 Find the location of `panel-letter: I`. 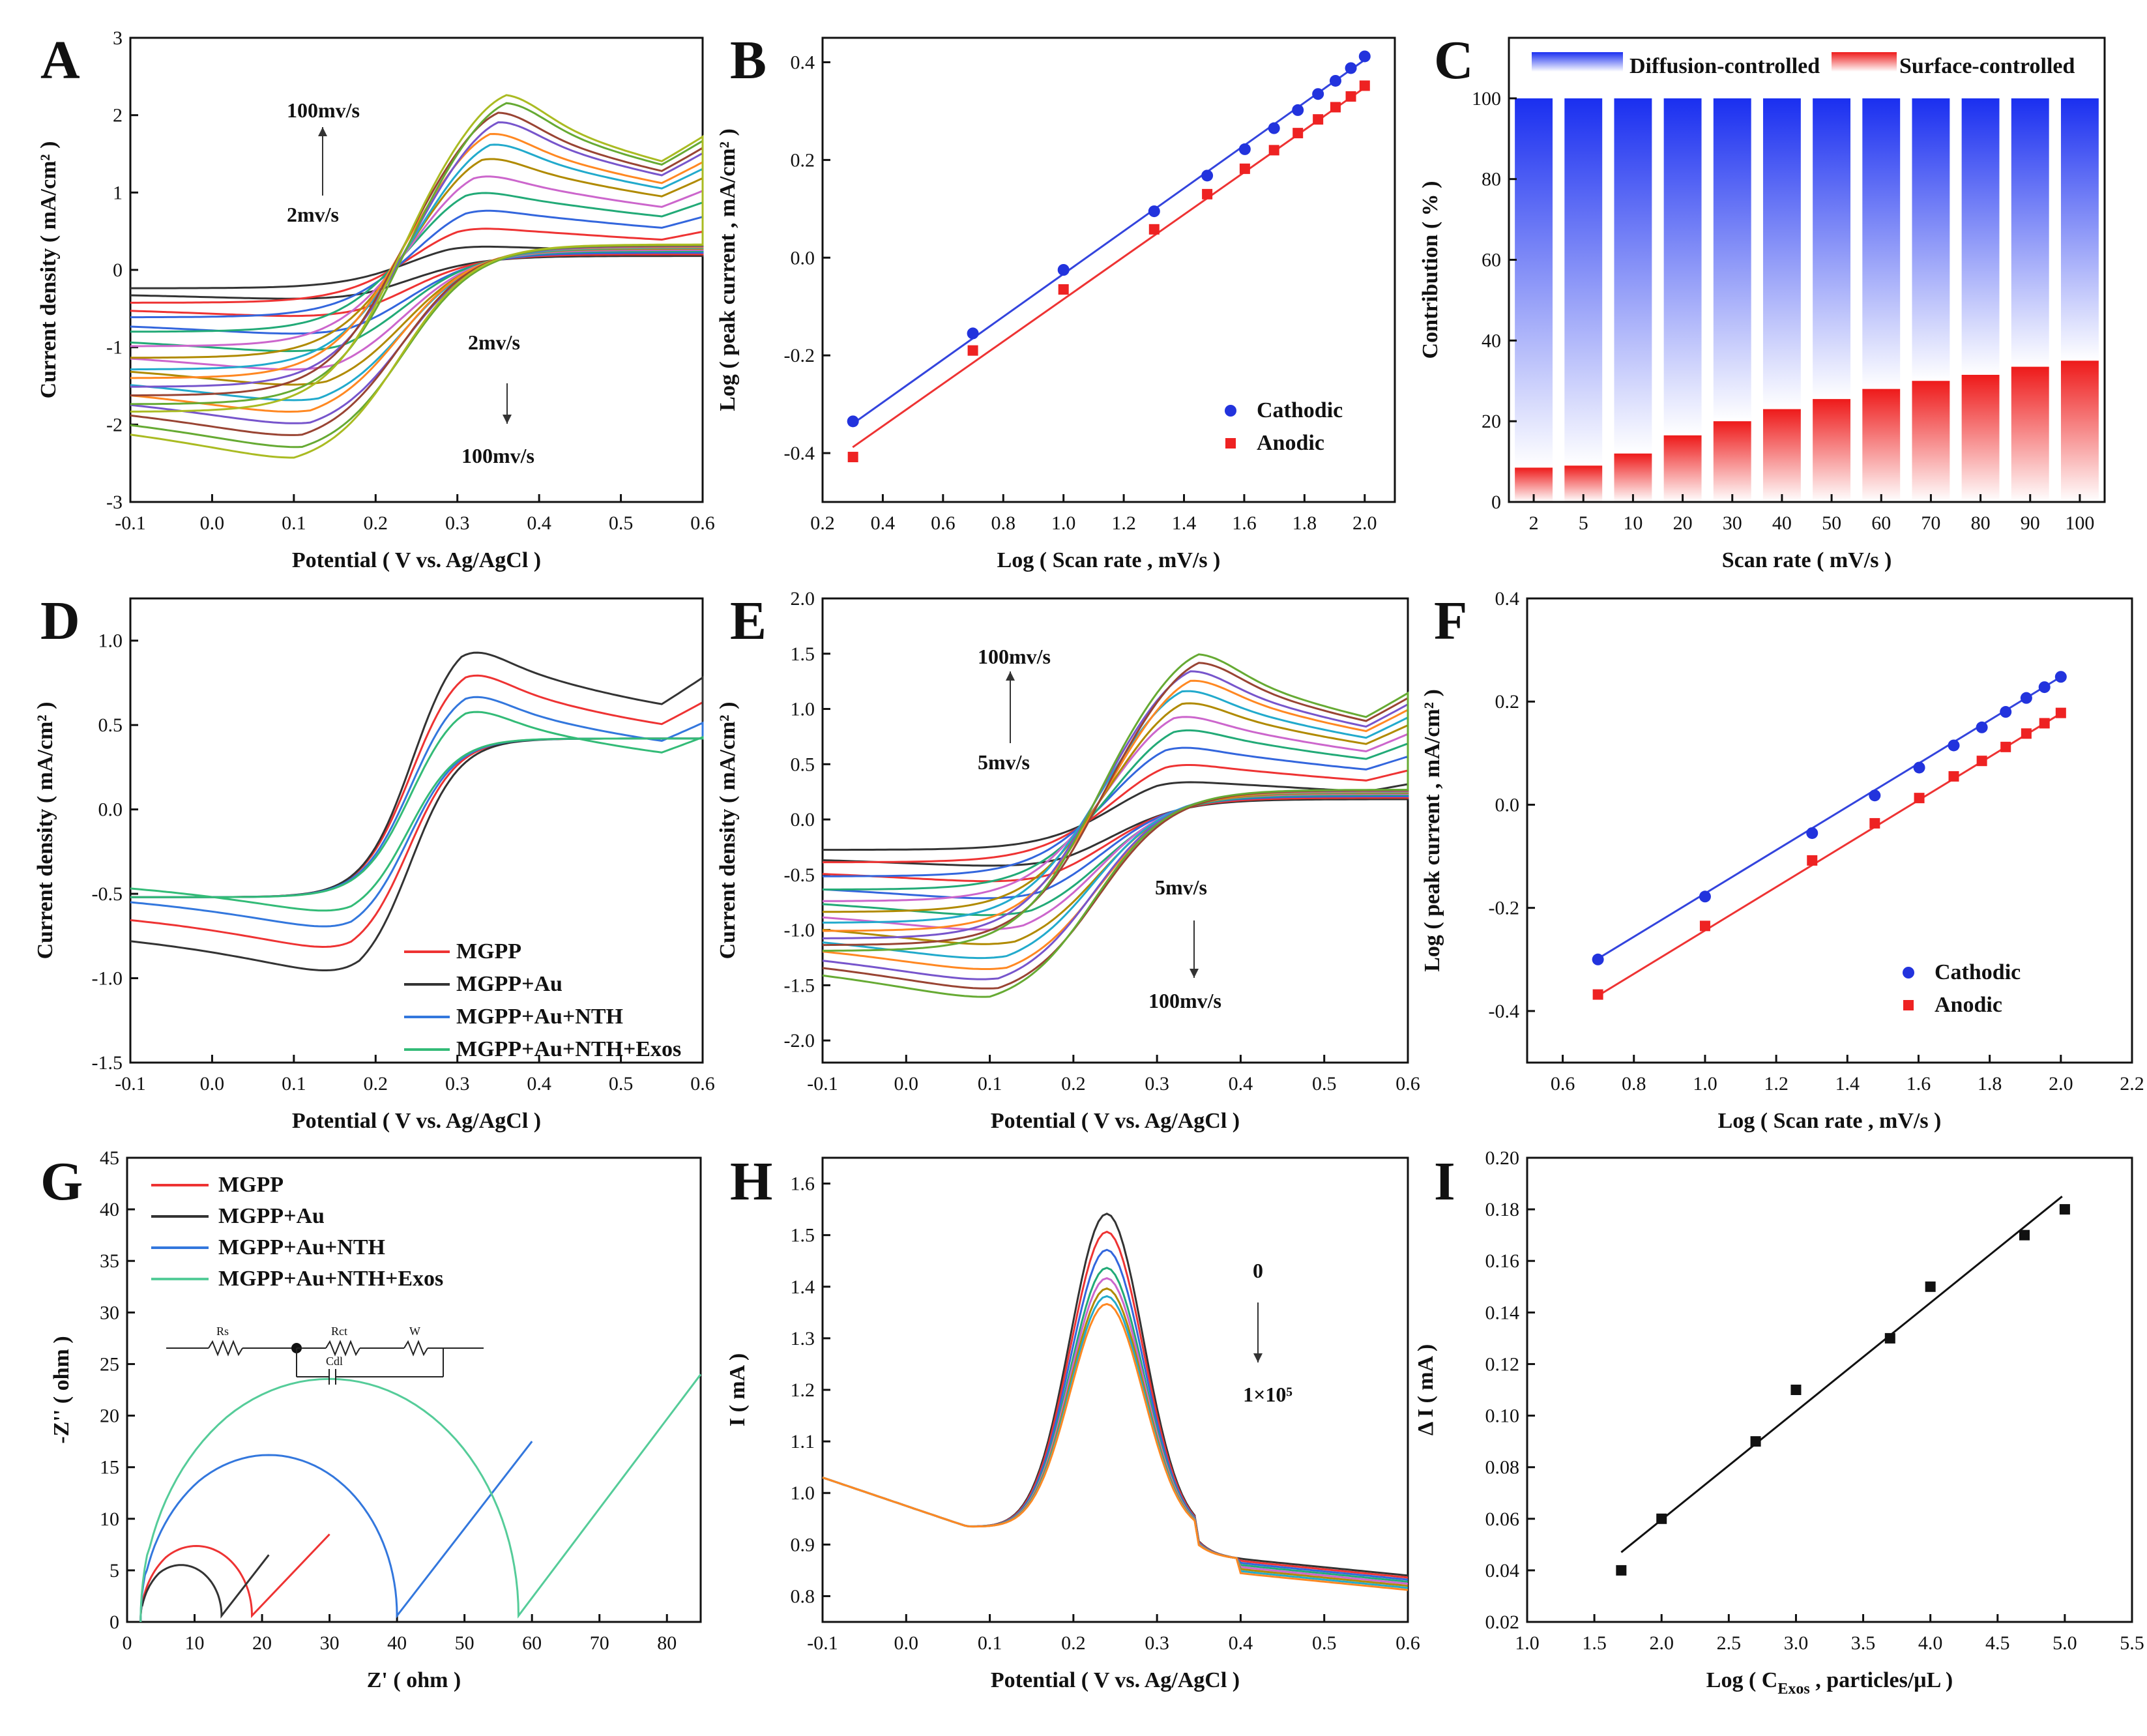

panel-letter: I is located at coordinates (1444, 1181).